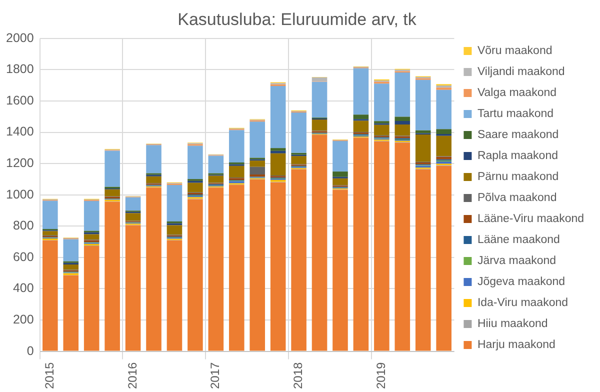 The height and width of the screenshot is (392, 600). I want to click on y-tick-label: 1000, so click(20, 194).